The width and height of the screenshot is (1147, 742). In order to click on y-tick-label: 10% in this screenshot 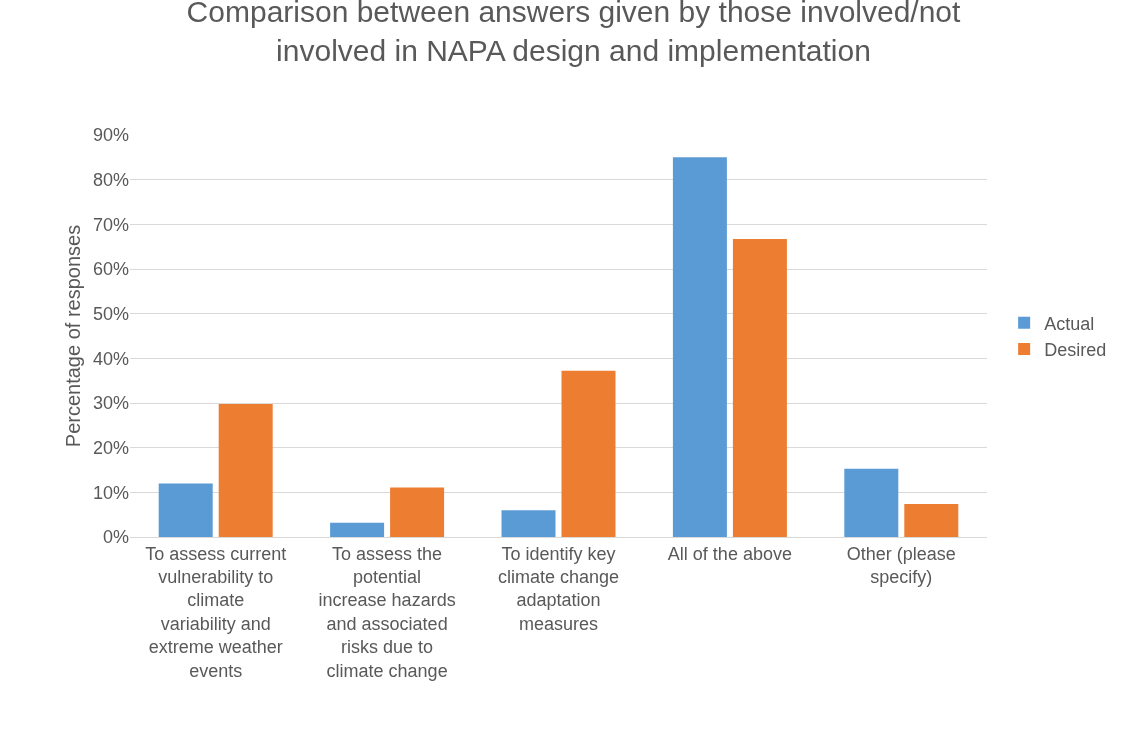, I will do `click(110, 492)`.